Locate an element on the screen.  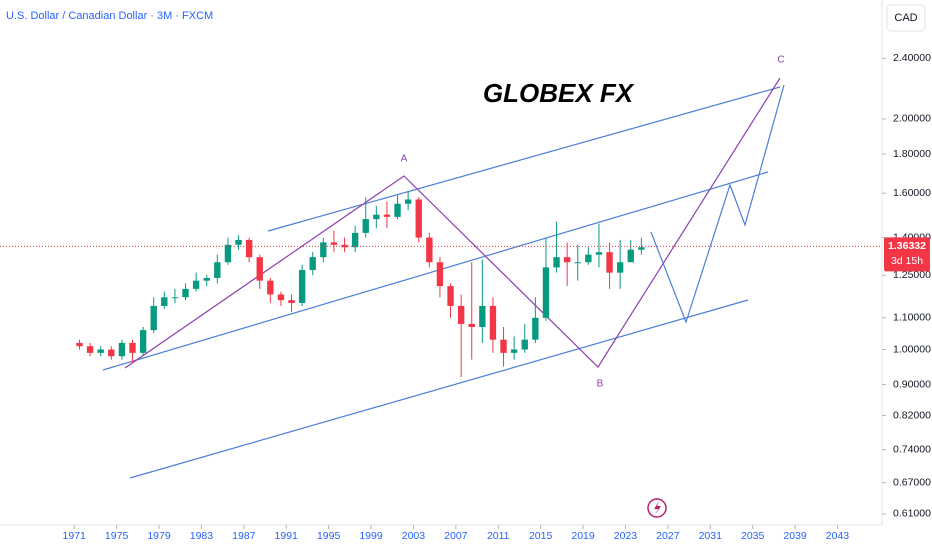
alert-circle is located at coordinates (657, 508).